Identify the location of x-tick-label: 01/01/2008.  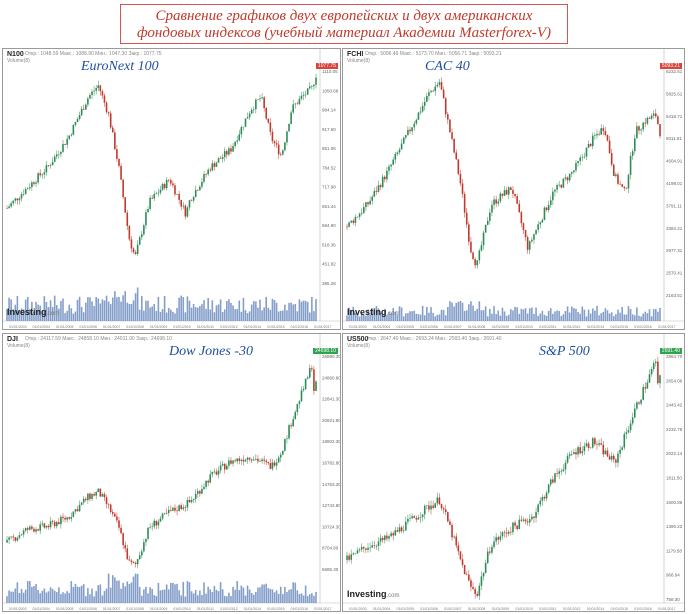
(477, 609).